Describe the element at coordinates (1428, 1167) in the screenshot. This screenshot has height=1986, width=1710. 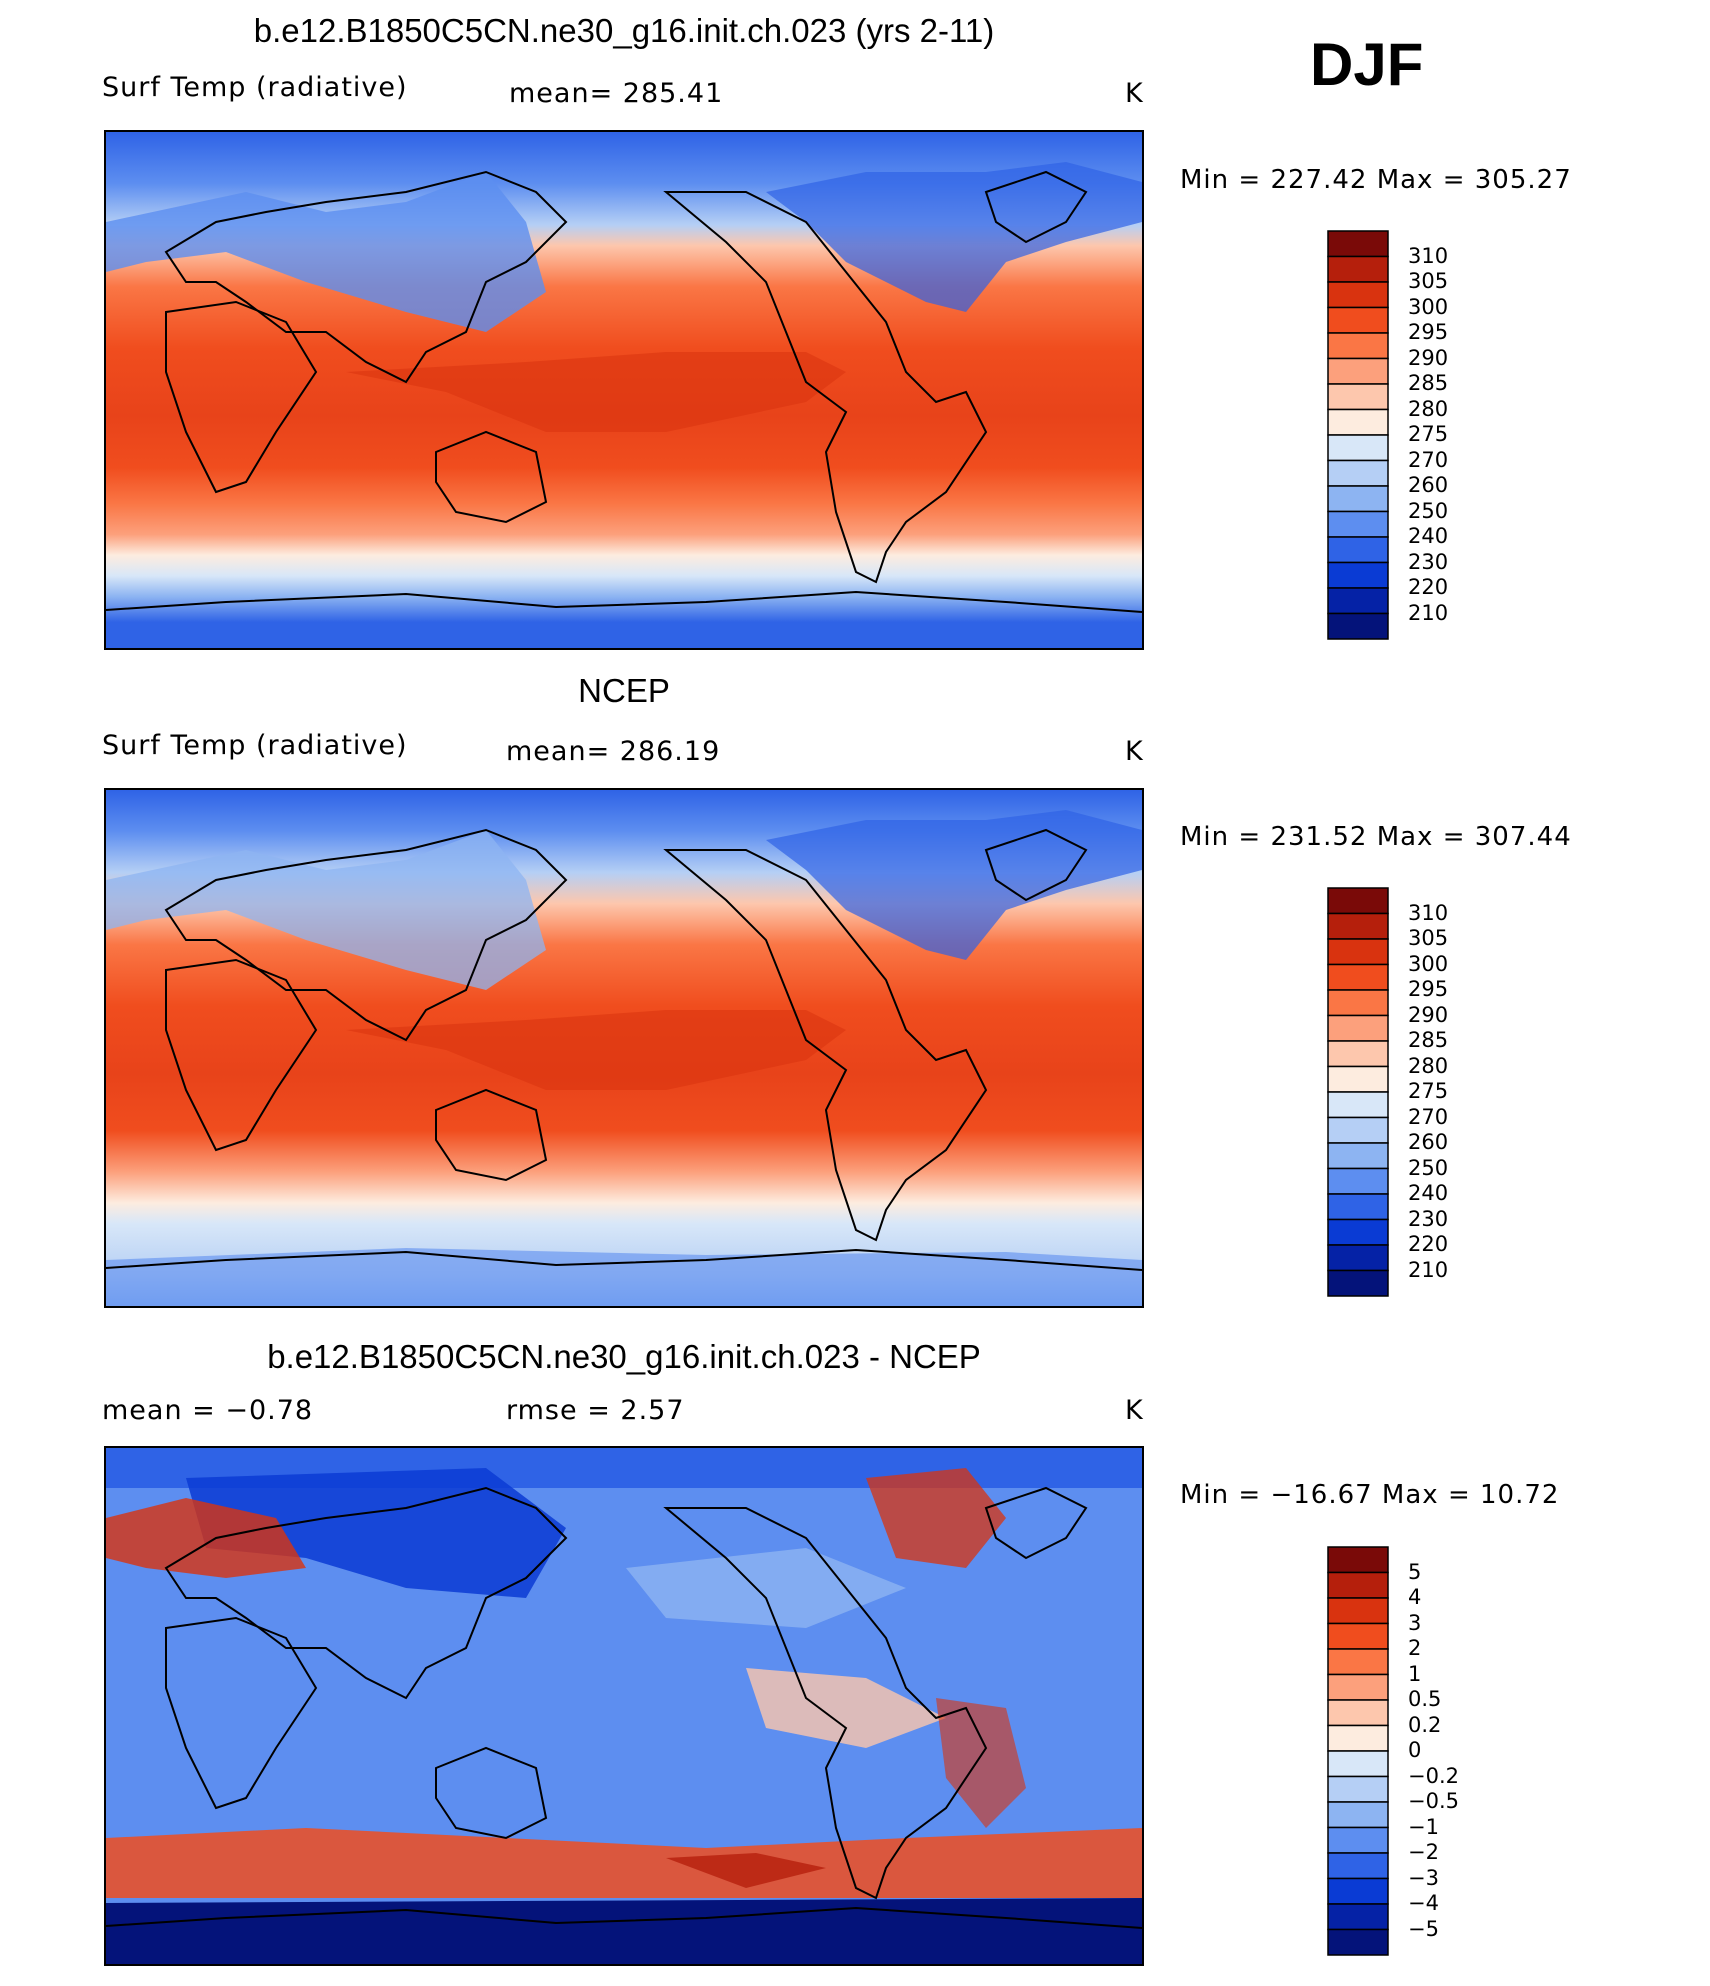
I see `colorbar-tick-label: 250` at that location.